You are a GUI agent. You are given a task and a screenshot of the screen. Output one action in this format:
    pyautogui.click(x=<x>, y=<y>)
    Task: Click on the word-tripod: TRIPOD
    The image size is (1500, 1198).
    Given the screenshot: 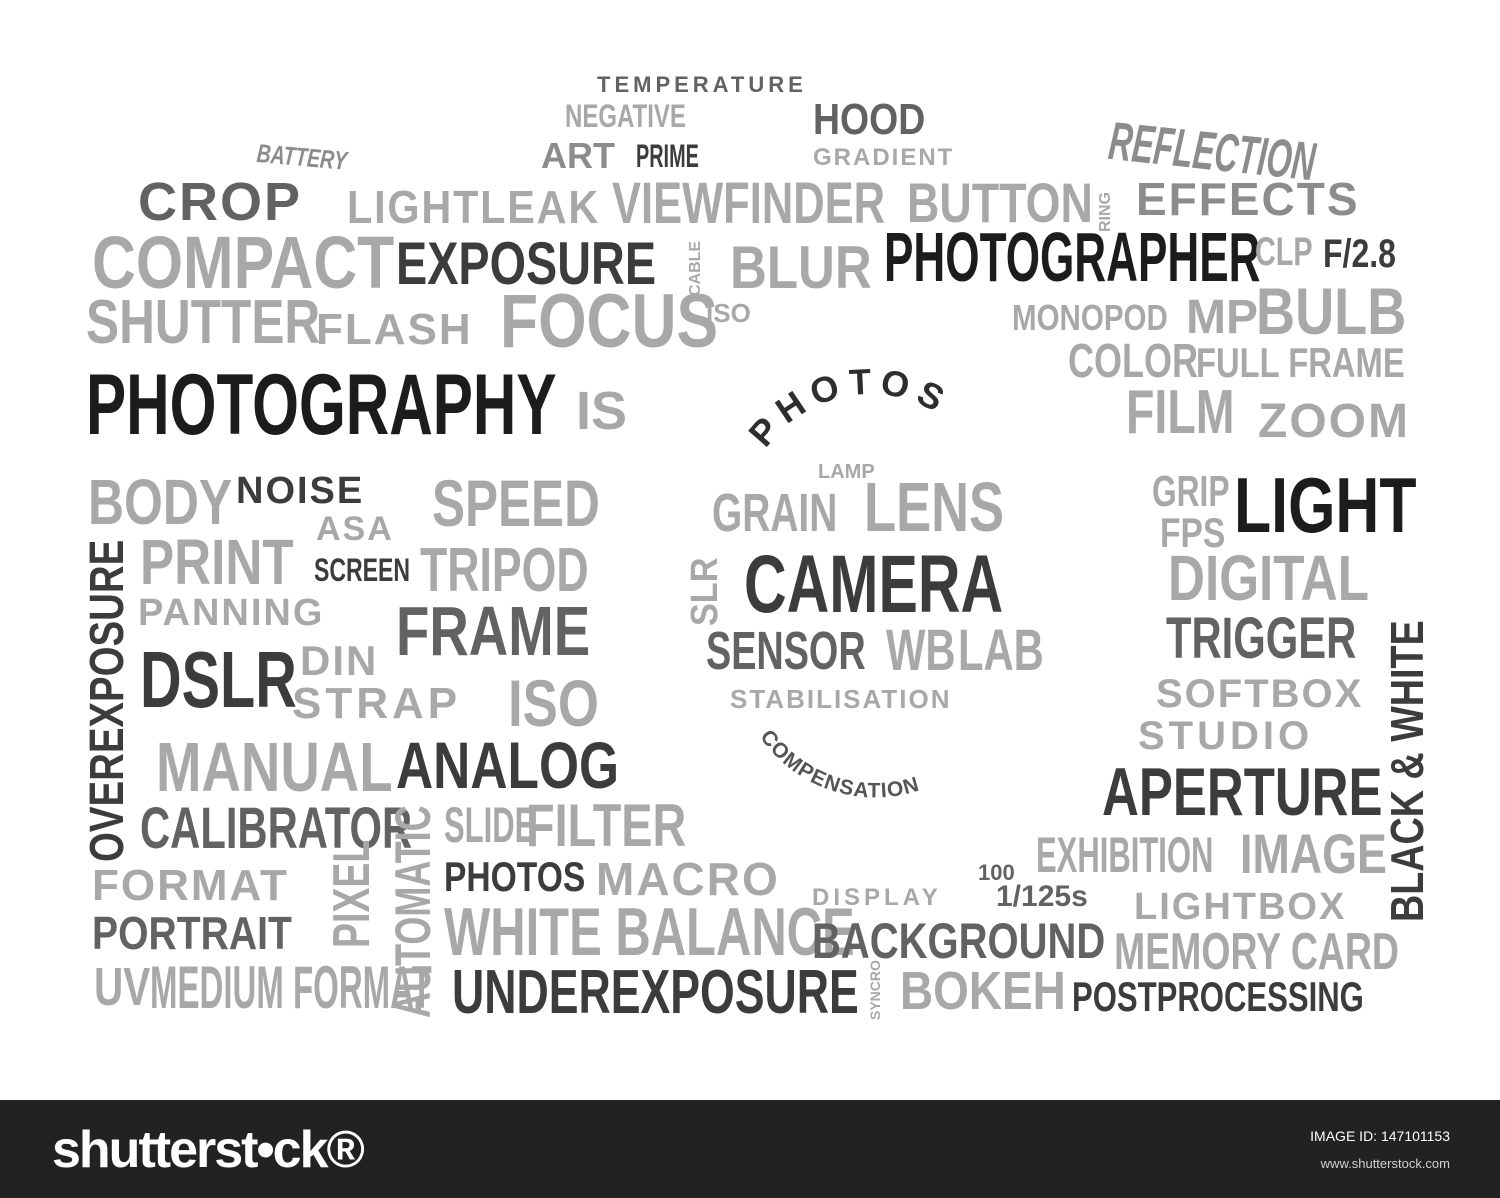 What is the action you would take?
    pyautogui.click(x=504, y=570)
    